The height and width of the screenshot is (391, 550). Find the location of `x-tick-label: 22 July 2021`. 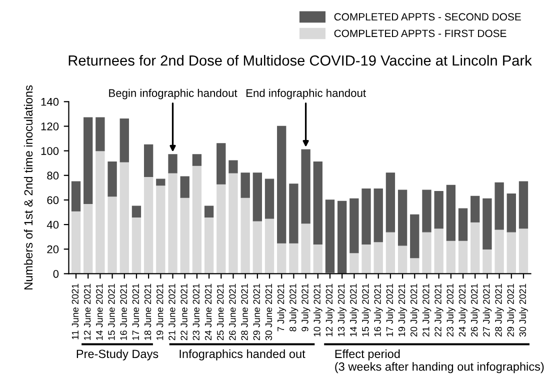

x-tick-label: 22 July 2021 is located at coordinates (439, 310).